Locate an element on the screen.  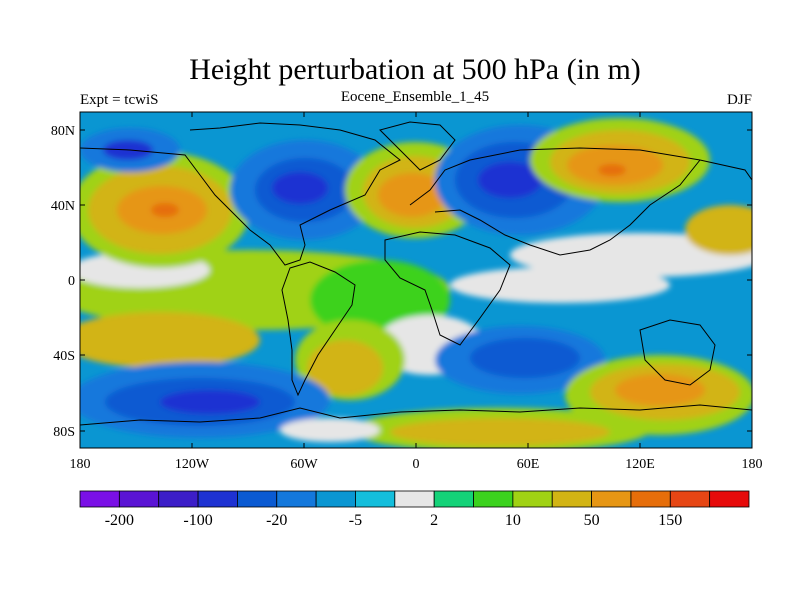
lat-tick-label: 0 is located at coordinates (71, 281).